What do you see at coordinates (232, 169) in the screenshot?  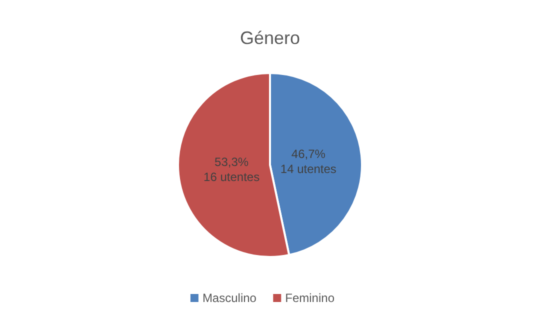 I see `data-label: 53,3% 16 utentes` at bounding box center [232, 169].